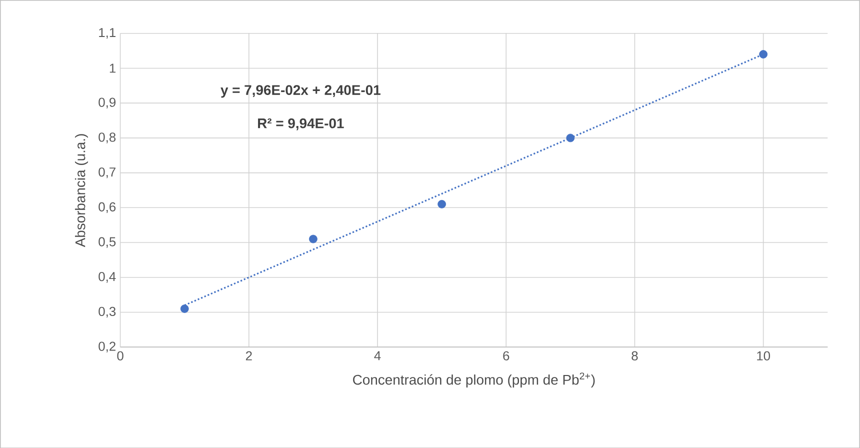  Describe the element at coordinates (107, 103) in the screenshot. I see `y-tick-label: 0,9` at that location.